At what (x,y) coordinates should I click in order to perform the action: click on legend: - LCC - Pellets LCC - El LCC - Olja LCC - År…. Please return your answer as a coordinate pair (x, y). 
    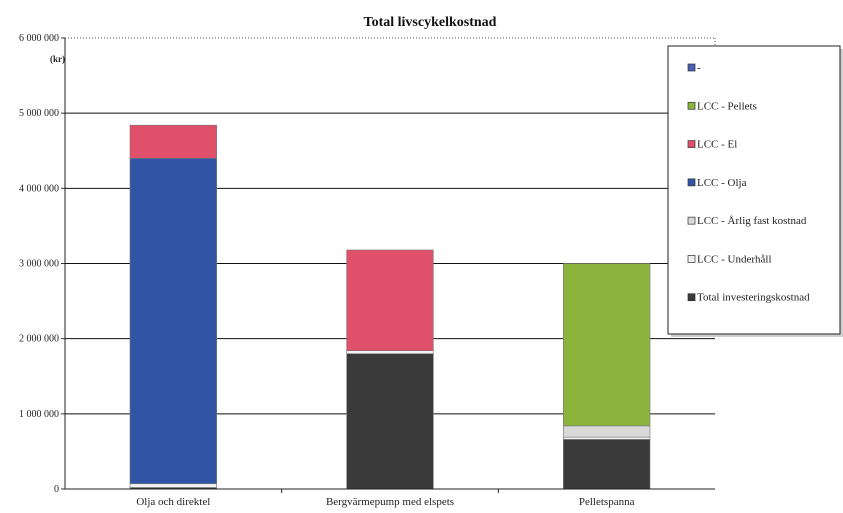
    Looking at the image, I should click on (755, 191).